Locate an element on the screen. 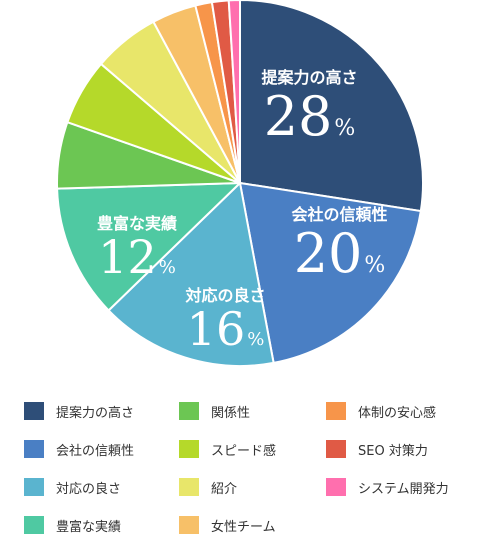 This screenshot has height=552, width=480. legend-label: 会社の信頼性 is located at coordinates (95, 451).